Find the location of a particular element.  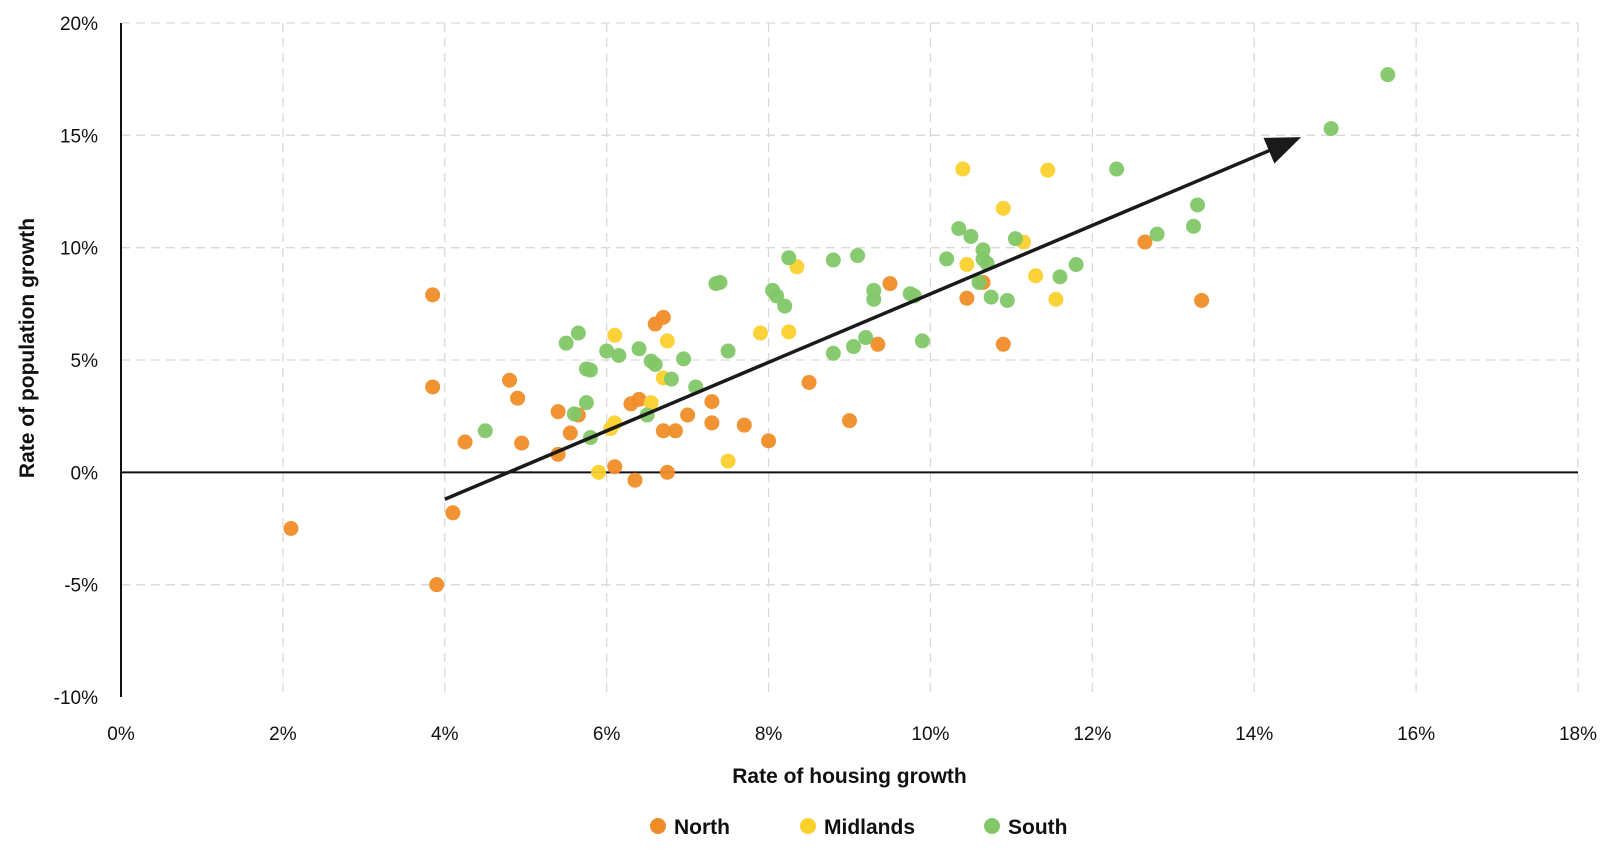

legend: North Midlands South is located at coordinates (858, 827).